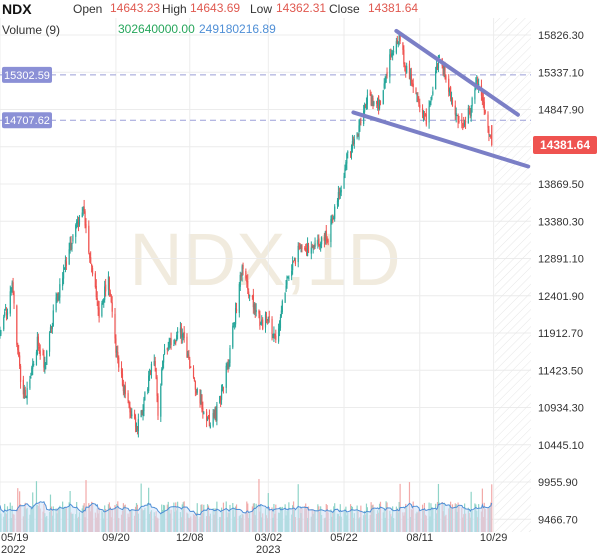 The width and height of the screenshot is (600, 558). I want to click on lower-trendline, so click(441, 139).